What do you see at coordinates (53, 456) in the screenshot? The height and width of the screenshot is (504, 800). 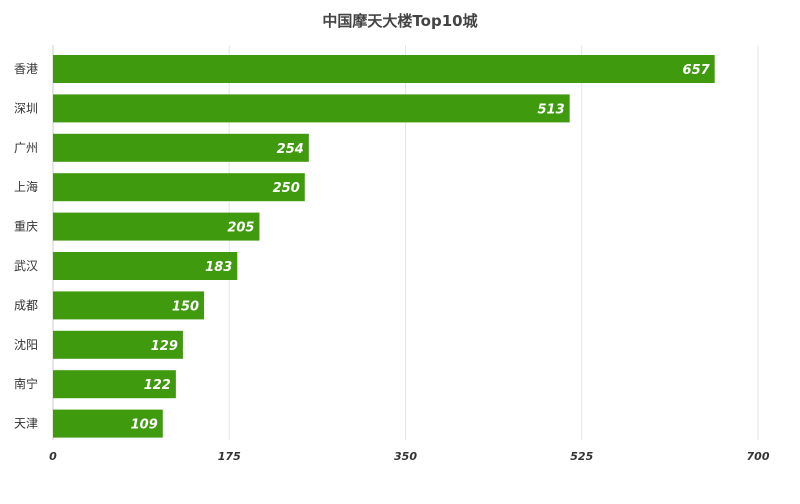 I see `x-tick-label: 0` at bounding box center [53, 456].